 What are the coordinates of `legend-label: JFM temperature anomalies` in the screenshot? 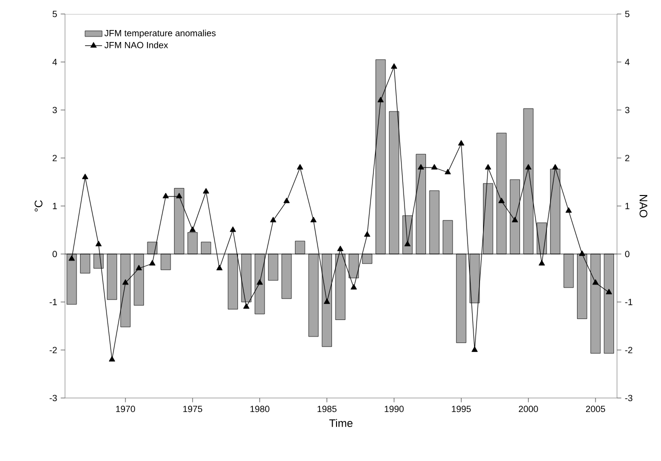 It's located at (160, 34).